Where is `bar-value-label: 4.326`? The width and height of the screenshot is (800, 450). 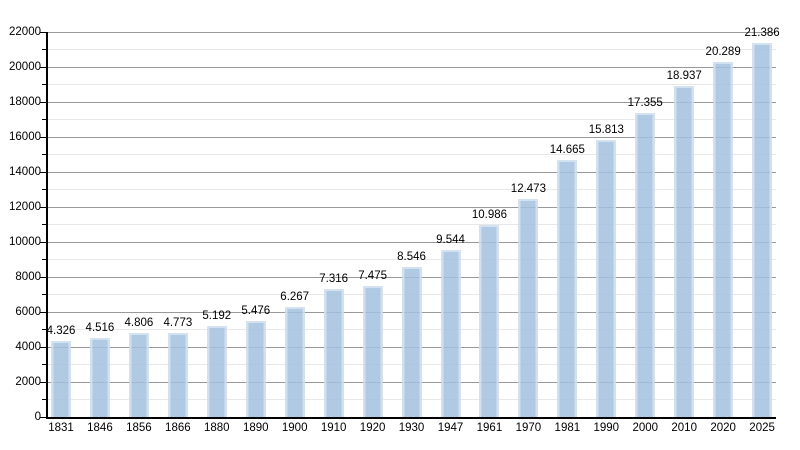 bar-value-label: 4.326 is located at coordinates (61, 331).